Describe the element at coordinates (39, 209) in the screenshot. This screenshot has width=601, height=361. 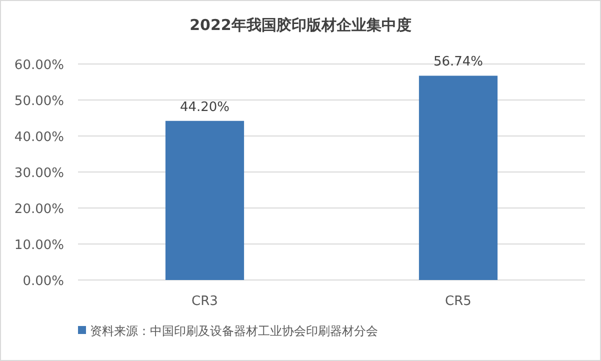
I see `y-tick-label: 20.00%` at that location.